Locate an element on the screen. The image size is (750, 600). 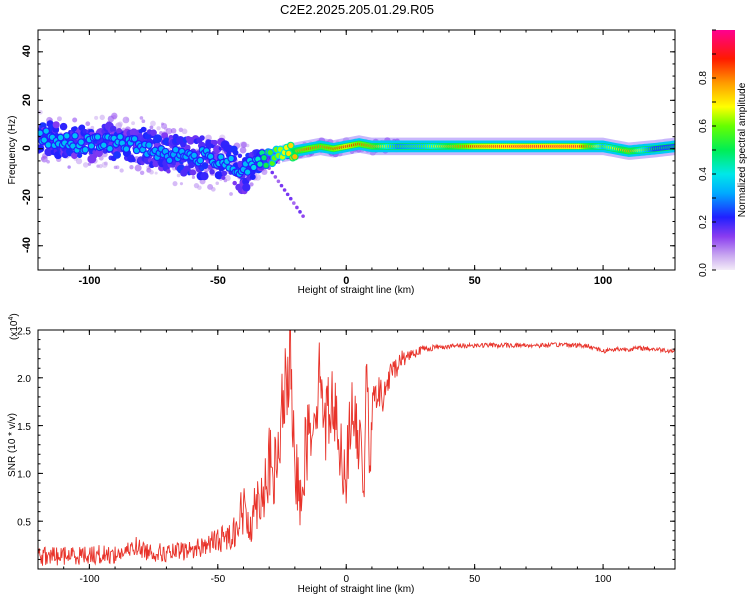
y-tick-label: 0 is located at coordinates (27, 148).